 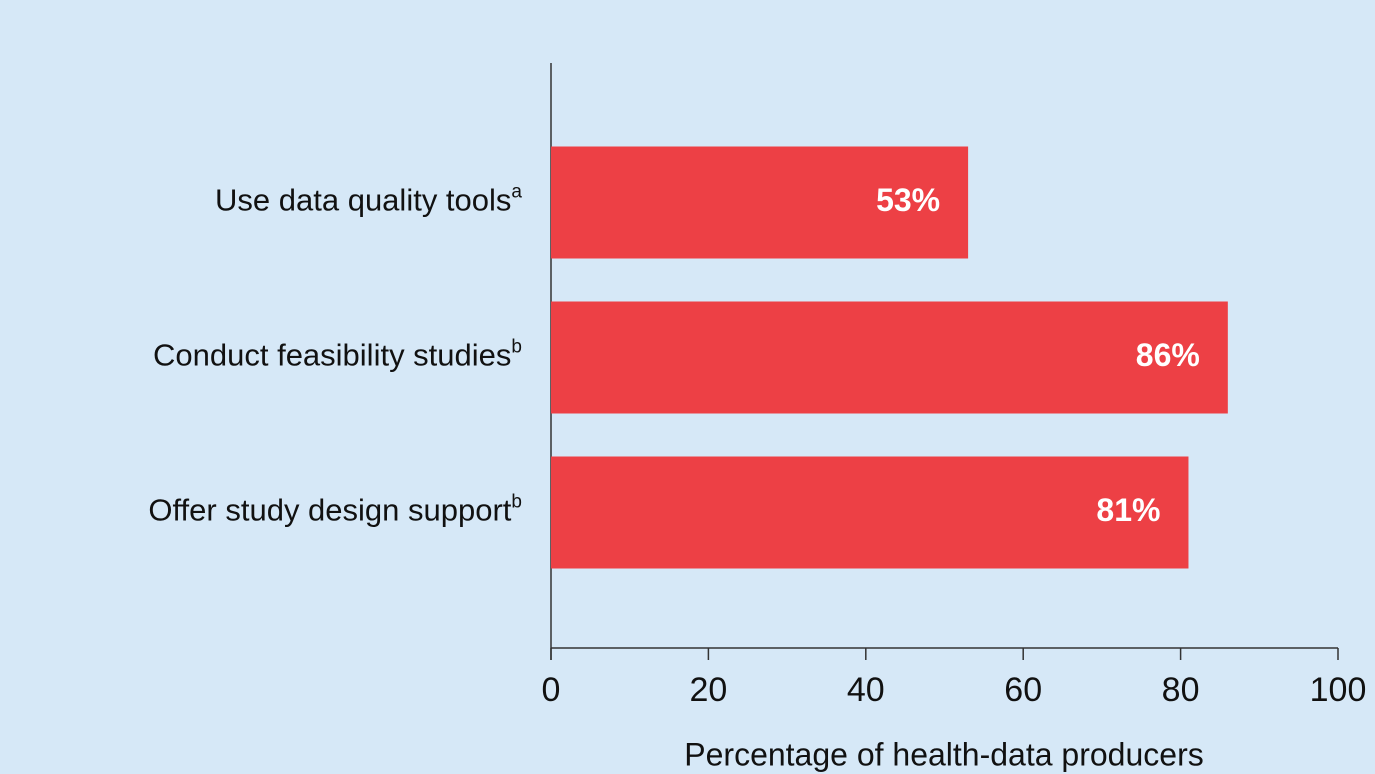 I want to click on category-label: Use data quality toolsa, so click(x=368, y=200).